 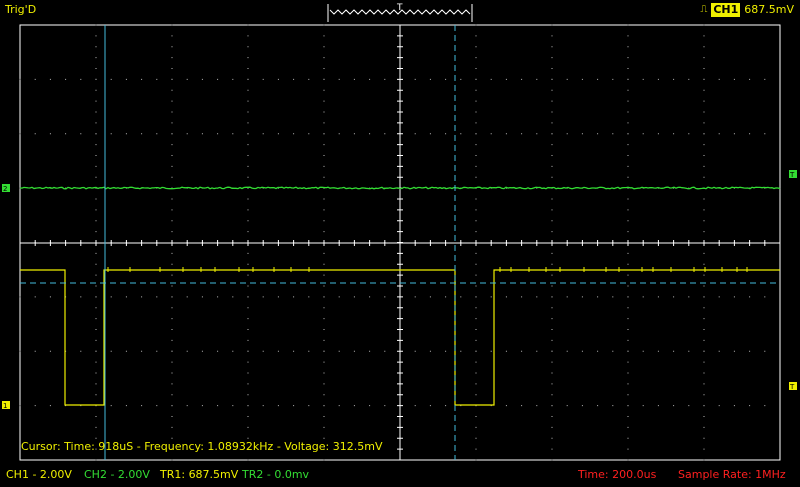 What do you see at coordinates (39, 474) in the screenshot?
I see `ch1-scale: CH1 - 2.00V` at bounding box center [39, 474].